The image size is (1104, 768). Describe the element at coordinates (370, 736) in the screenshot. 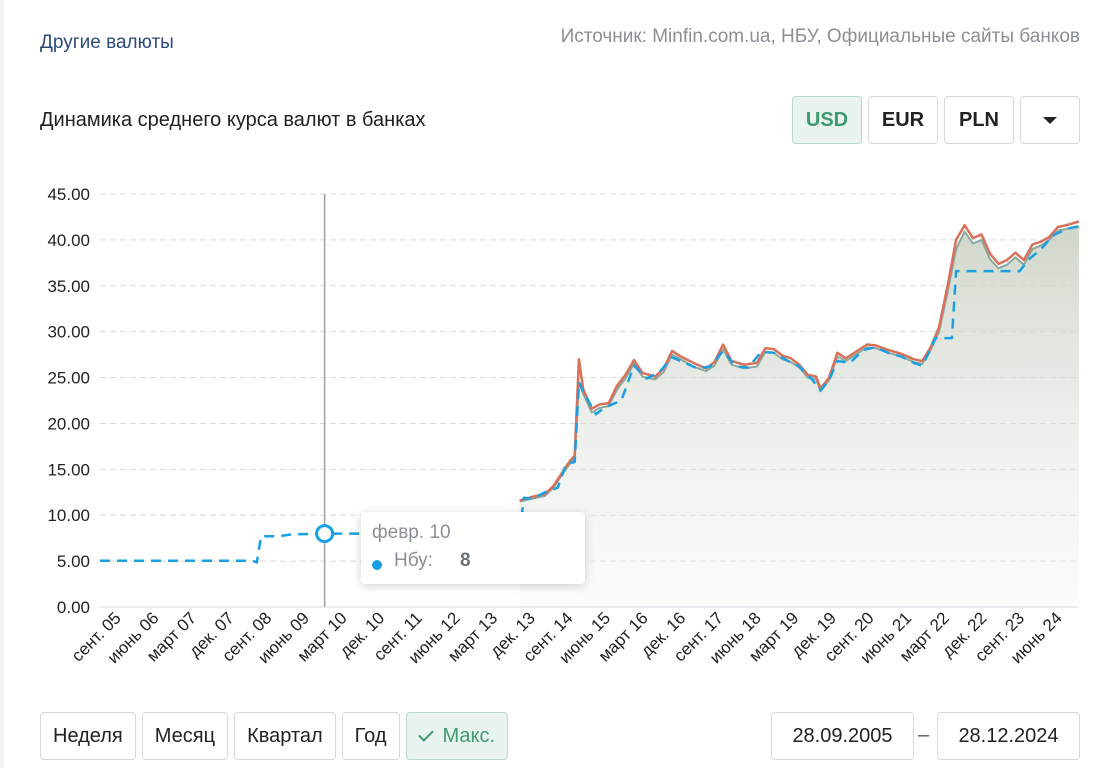

I see `period-year-button: Год` at that location.